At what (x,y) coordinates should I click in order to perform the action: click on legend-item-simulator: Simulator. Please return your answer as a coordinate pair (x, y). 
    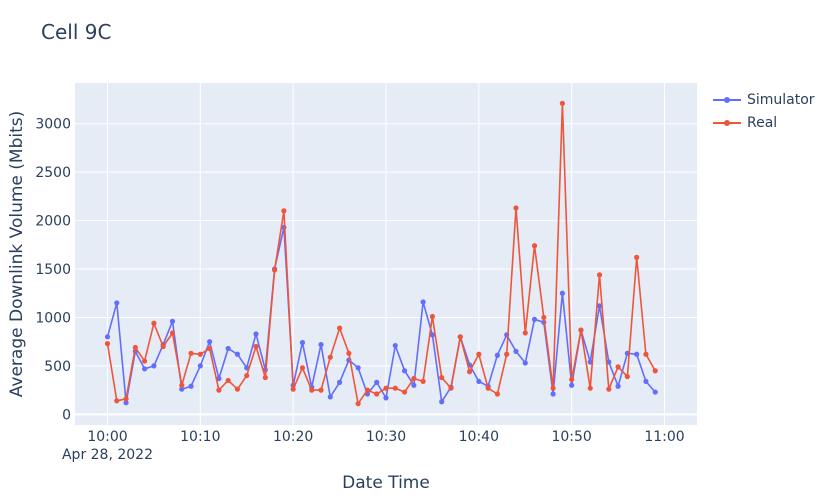
    Looking at the image, I should click on (764, 99).